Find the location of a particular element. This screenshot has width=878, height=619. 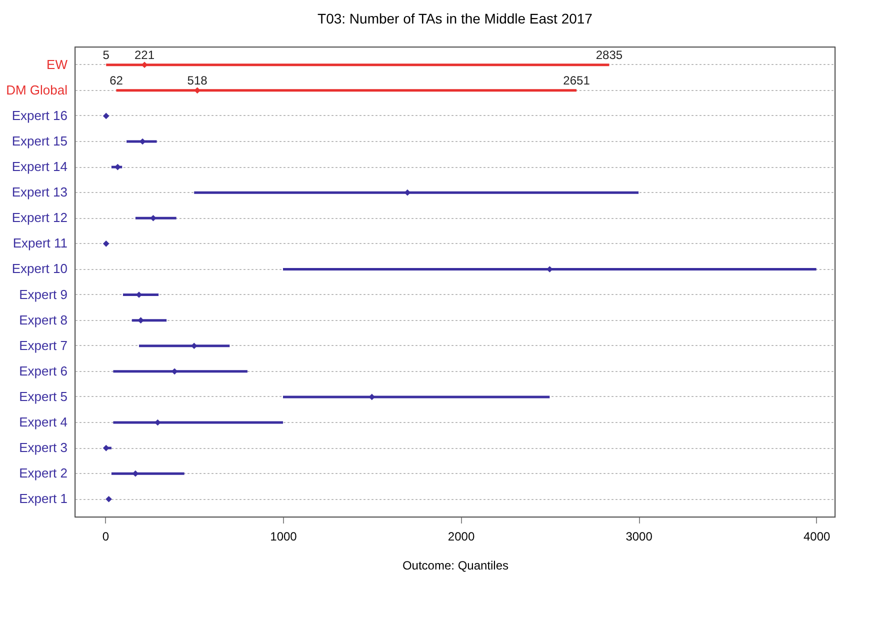

chart-title: T03: Number of TAs in the Middle East 2017 is located at coordinates (455, 18).